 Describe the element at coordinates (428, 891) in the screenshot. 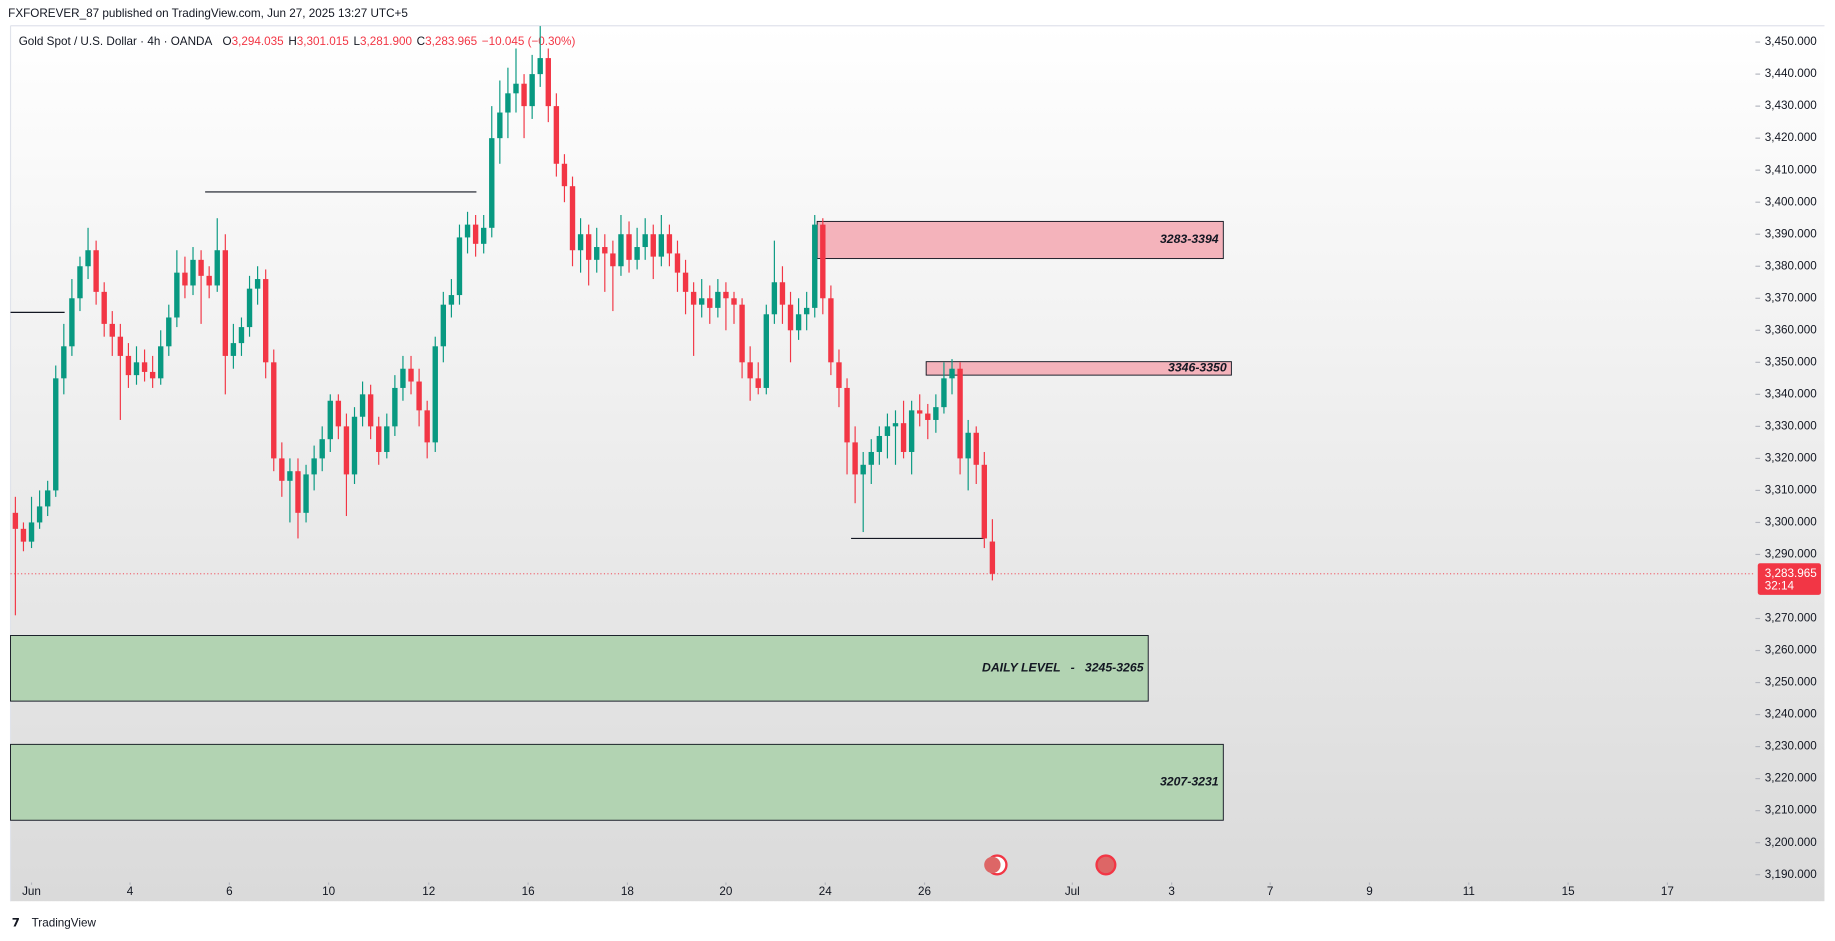

I see `x-tick-label: 12` at that location.